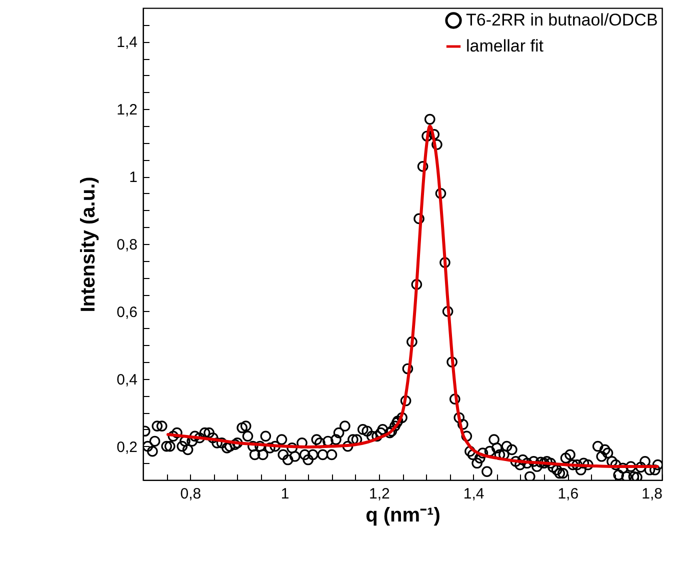 This screenshot has width=682, height=566. What do you see at coordinates (568, 494) in the screenshot?
I see `x-tick-label: 1,6` at bounding box center [568, 494].